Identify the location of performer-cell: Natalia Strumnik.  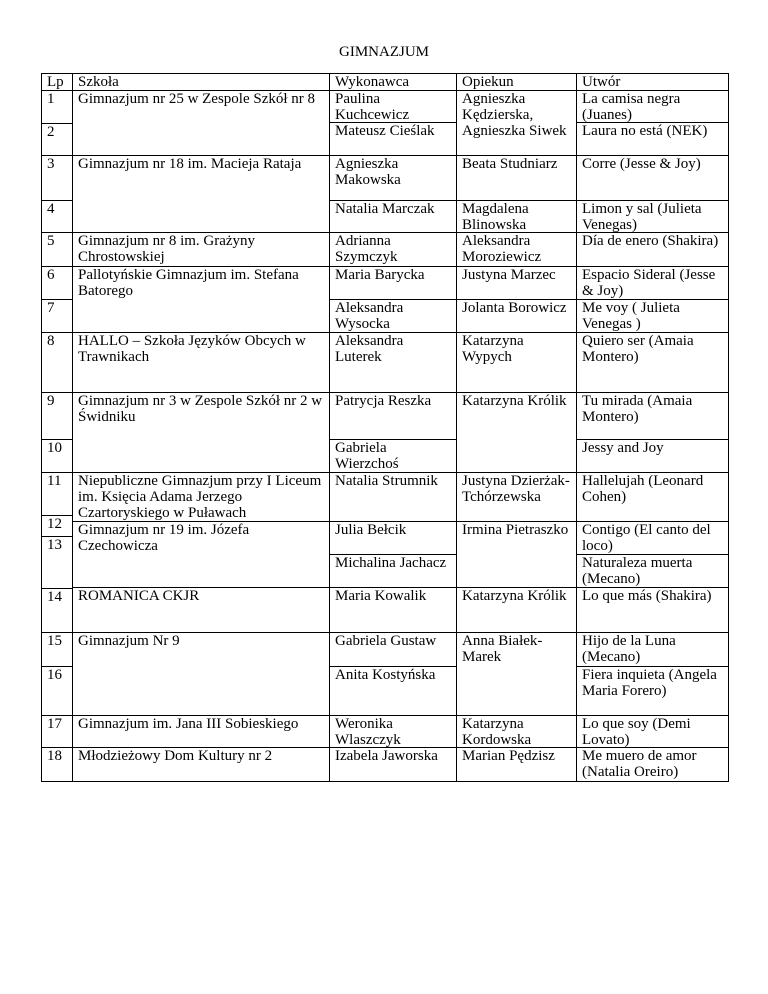
(393, 497).